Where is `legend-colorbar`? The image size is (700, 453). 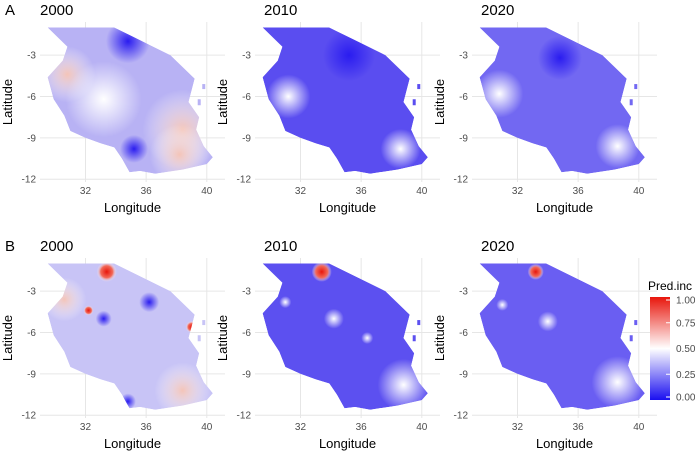
legend-colorbar is located at coordinates (660, 348).